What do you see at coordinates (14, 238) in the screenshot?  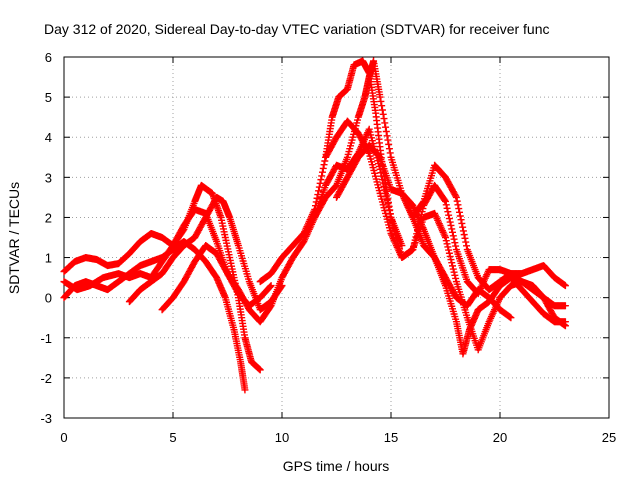 I see `y-axis-label: SDTVAR / TECUs` at bounding box center [14, 238].